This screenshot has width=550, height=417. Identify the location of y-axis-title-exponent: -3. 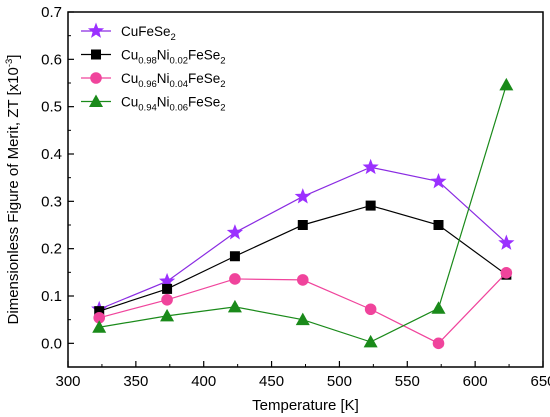
(9, 63).